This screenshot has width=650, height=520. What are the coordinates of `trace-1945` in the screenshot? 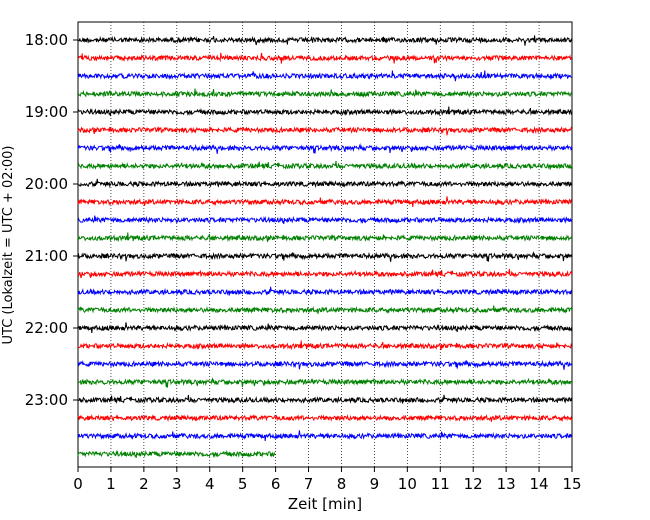 It's located at (325, 165).